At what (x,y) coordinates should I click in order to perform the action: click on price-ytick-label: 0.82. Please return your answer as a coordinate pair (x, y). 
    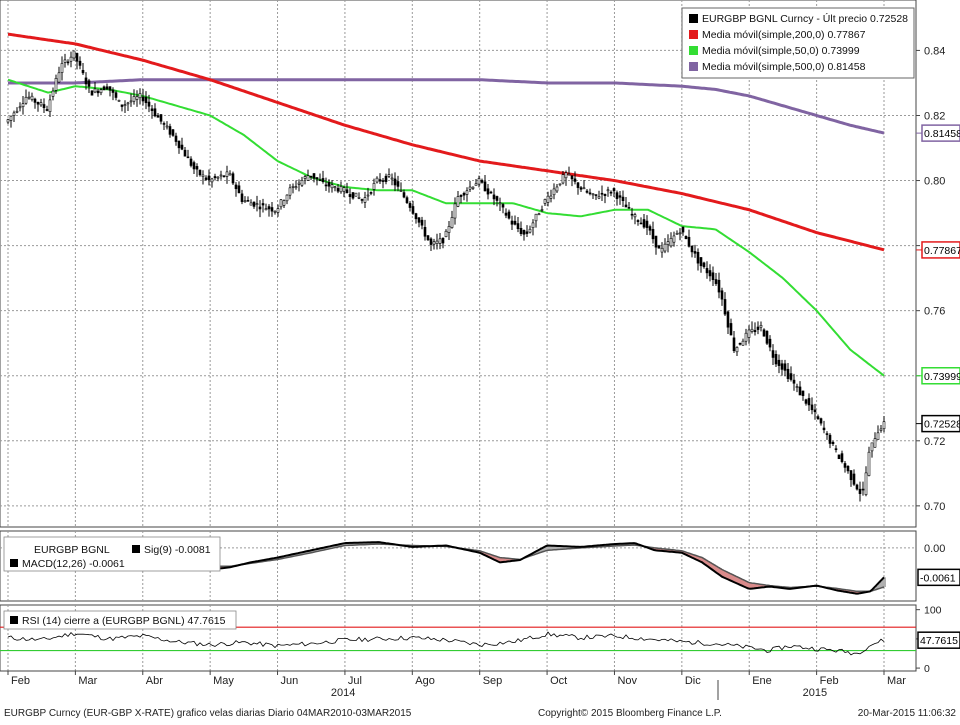
    Looking at the image, I should click on (934, 116).